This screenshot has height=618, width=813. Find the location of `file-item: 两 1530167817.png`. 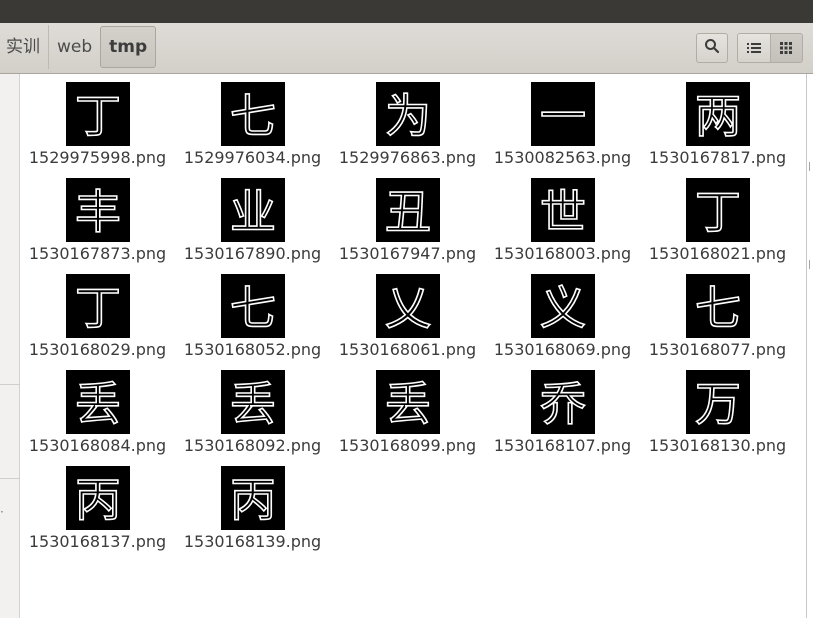

file-item: 两 1530167817.png is located at coordinates (717, 122).